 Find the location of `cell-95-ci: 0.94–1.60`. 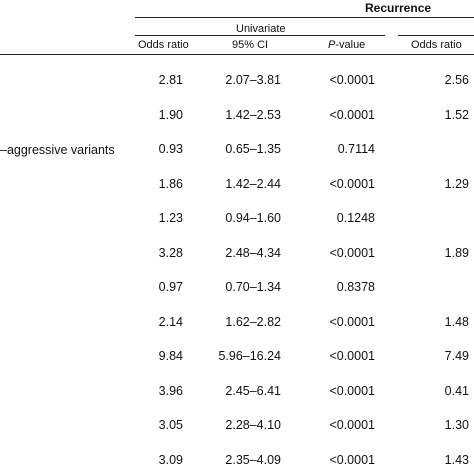

cell-95-ci: 0.94–1.60 is located at coordinates (253, 218).